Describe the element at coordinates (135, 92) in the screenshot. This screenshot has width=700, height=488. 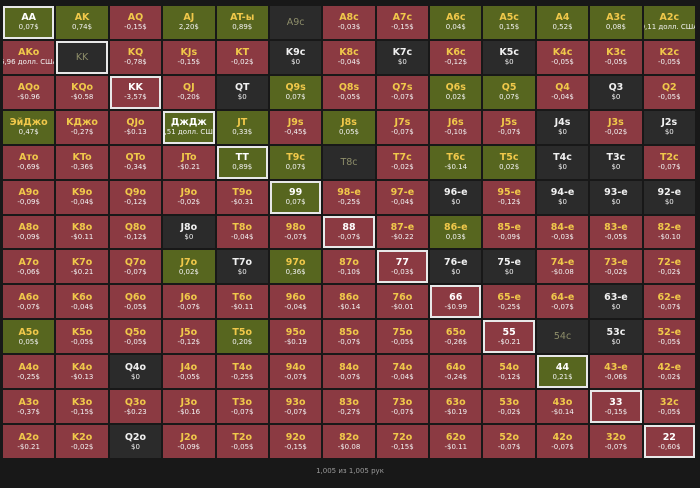
I see `hand-cell: KK -3,57$` at that location.